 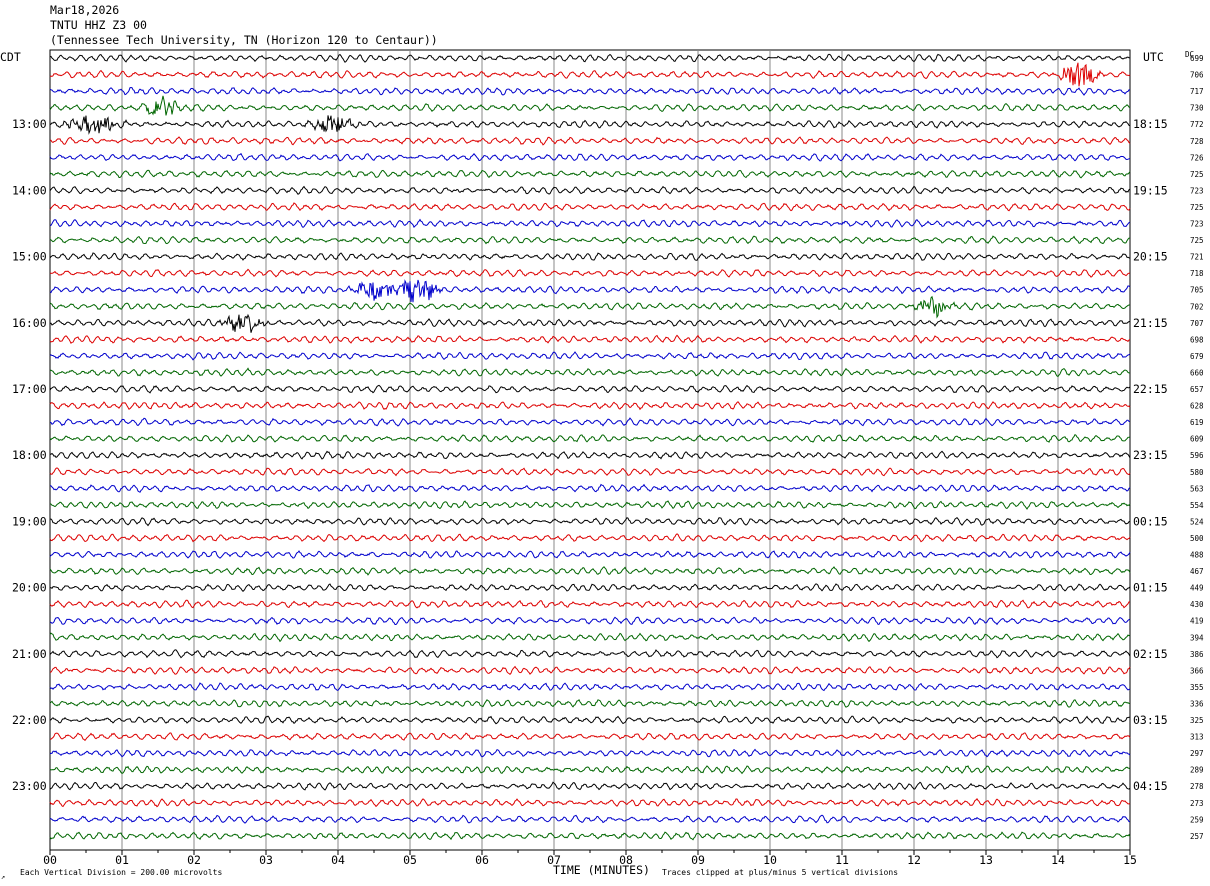 What do you see at coordinates (122, 860) in the screenshot?
I see `x-tick-label: 01` at bounding box center [122, 860].